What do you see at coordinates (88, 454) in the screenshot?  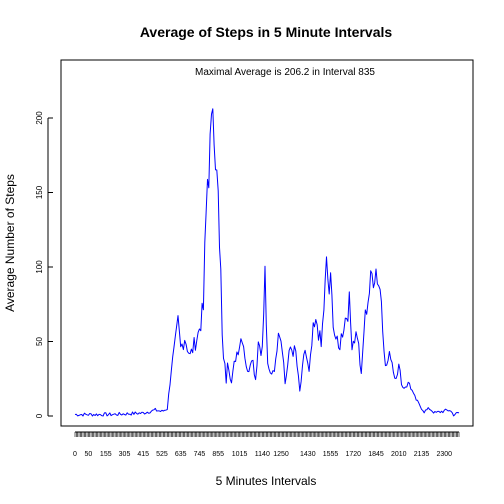 I see `x-tick-label: 50` at bounding box center [88, 454].